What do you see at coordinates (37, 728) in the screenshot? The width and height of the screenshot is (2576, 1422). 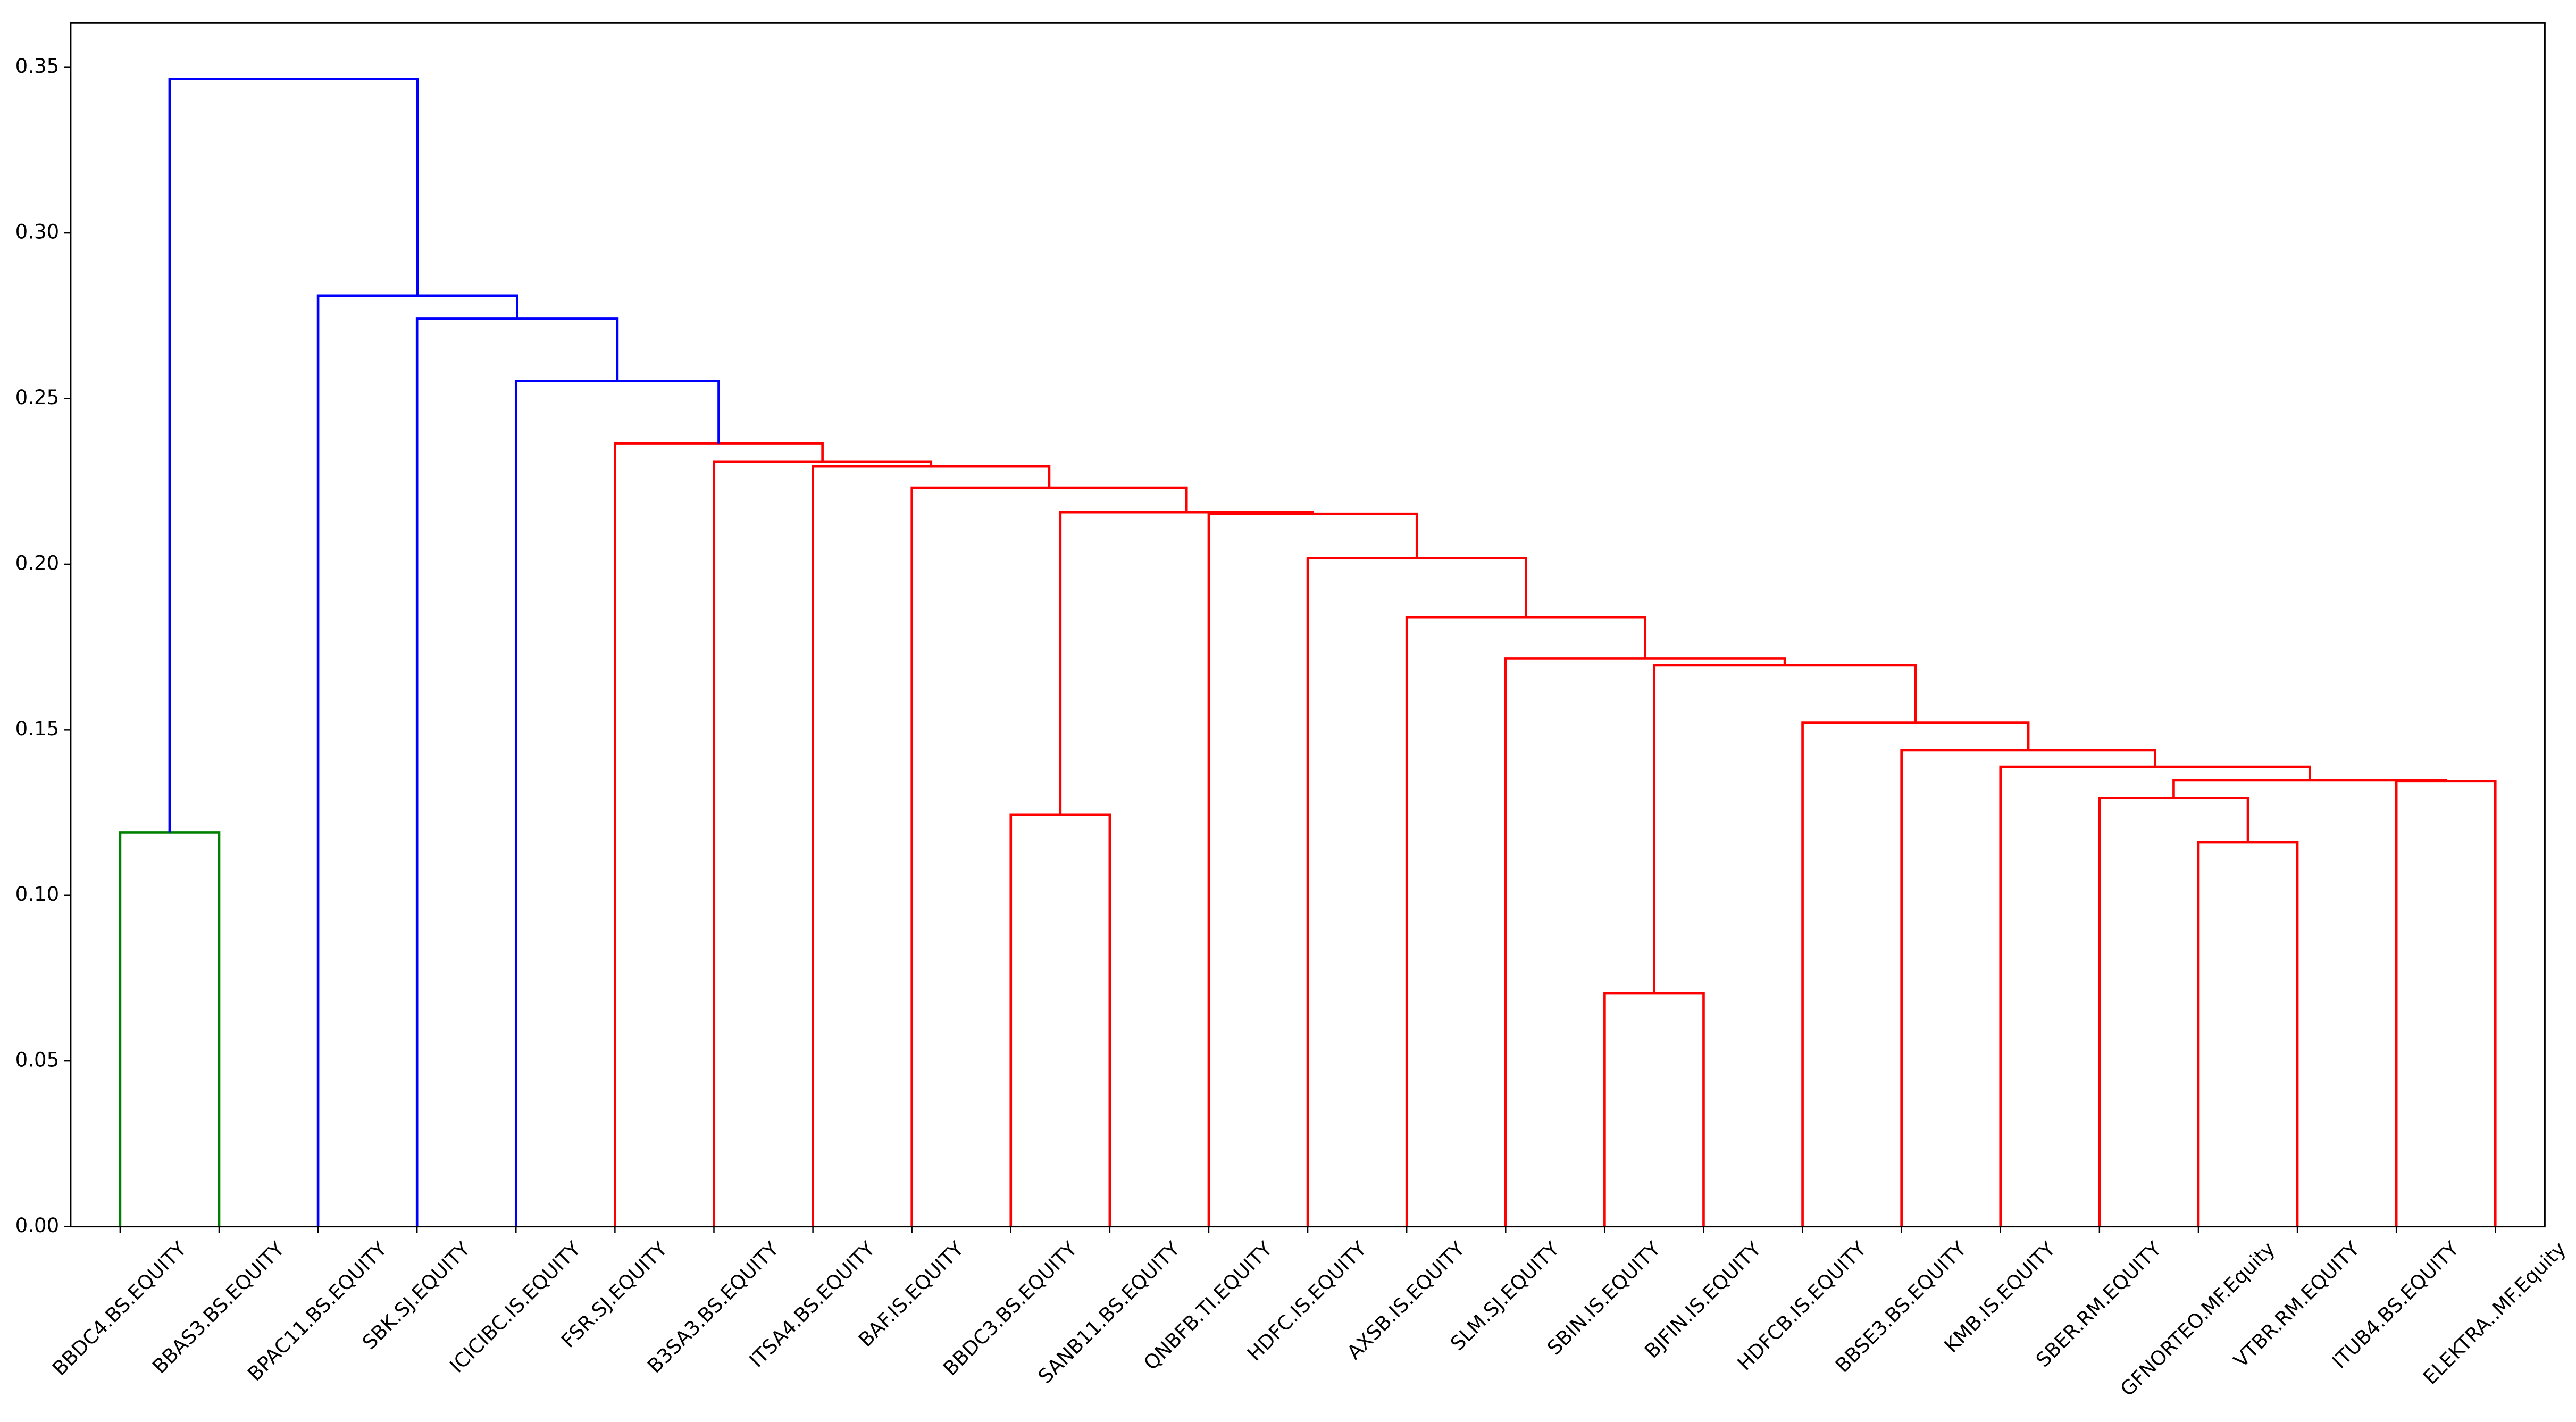 I see `y-tick-label: 0.15` at bounding box center [37, 728].